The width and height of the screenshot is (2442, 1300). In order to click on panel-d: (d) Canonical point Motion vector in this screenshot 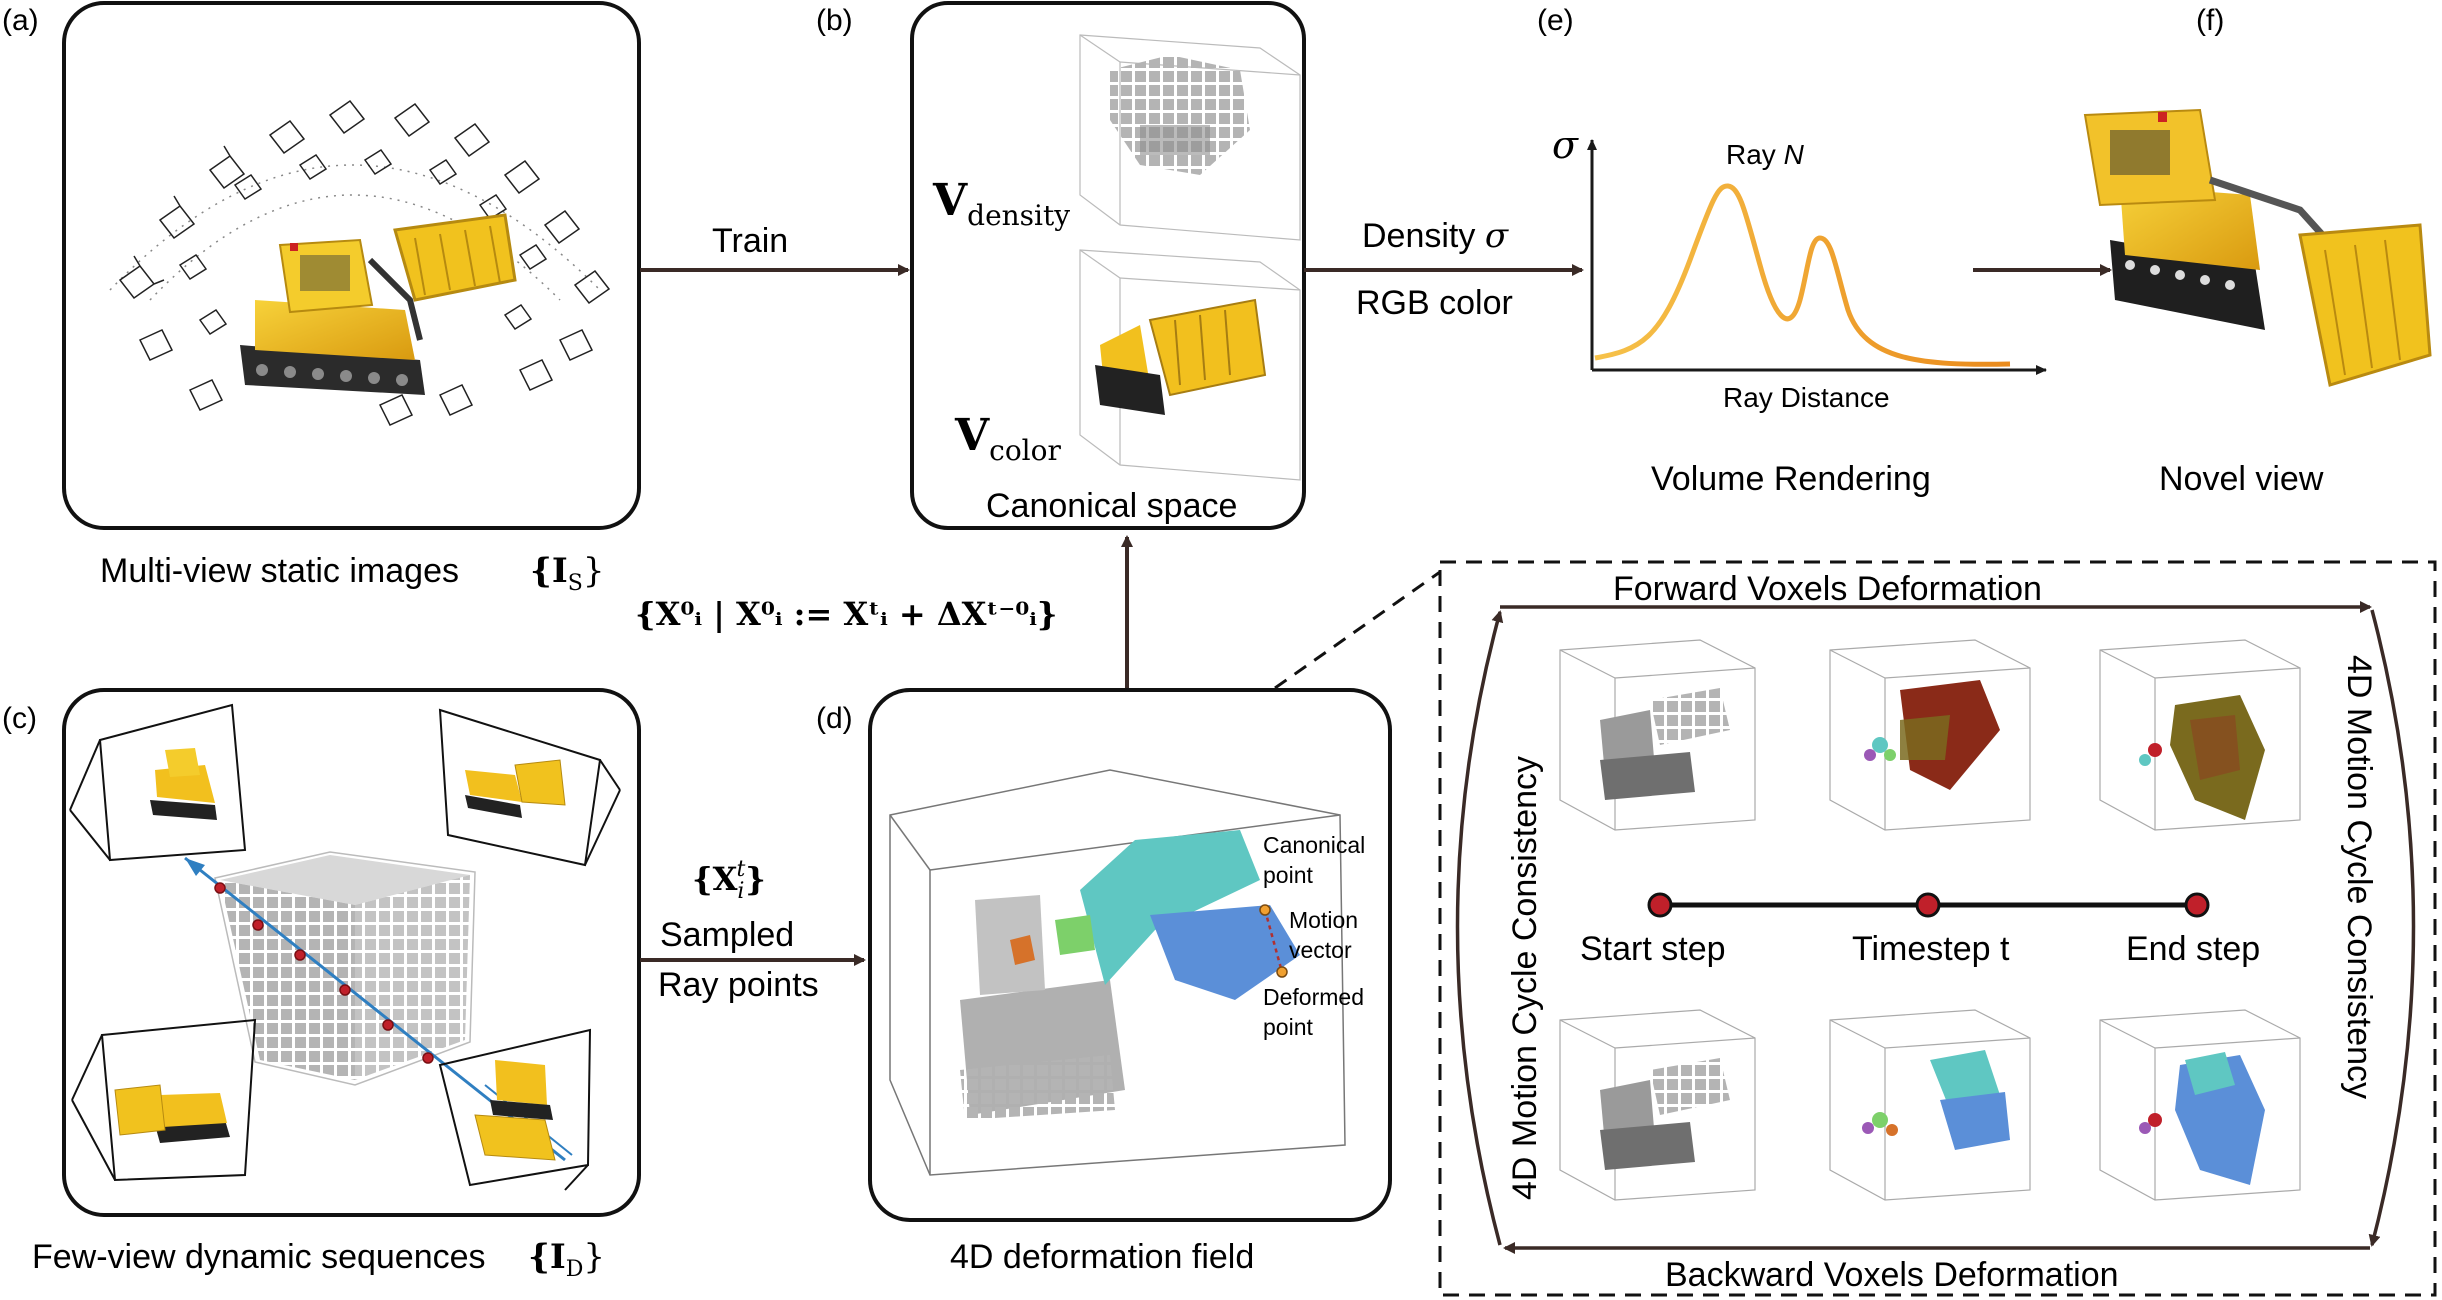, I will do `click(1104, 982)`.